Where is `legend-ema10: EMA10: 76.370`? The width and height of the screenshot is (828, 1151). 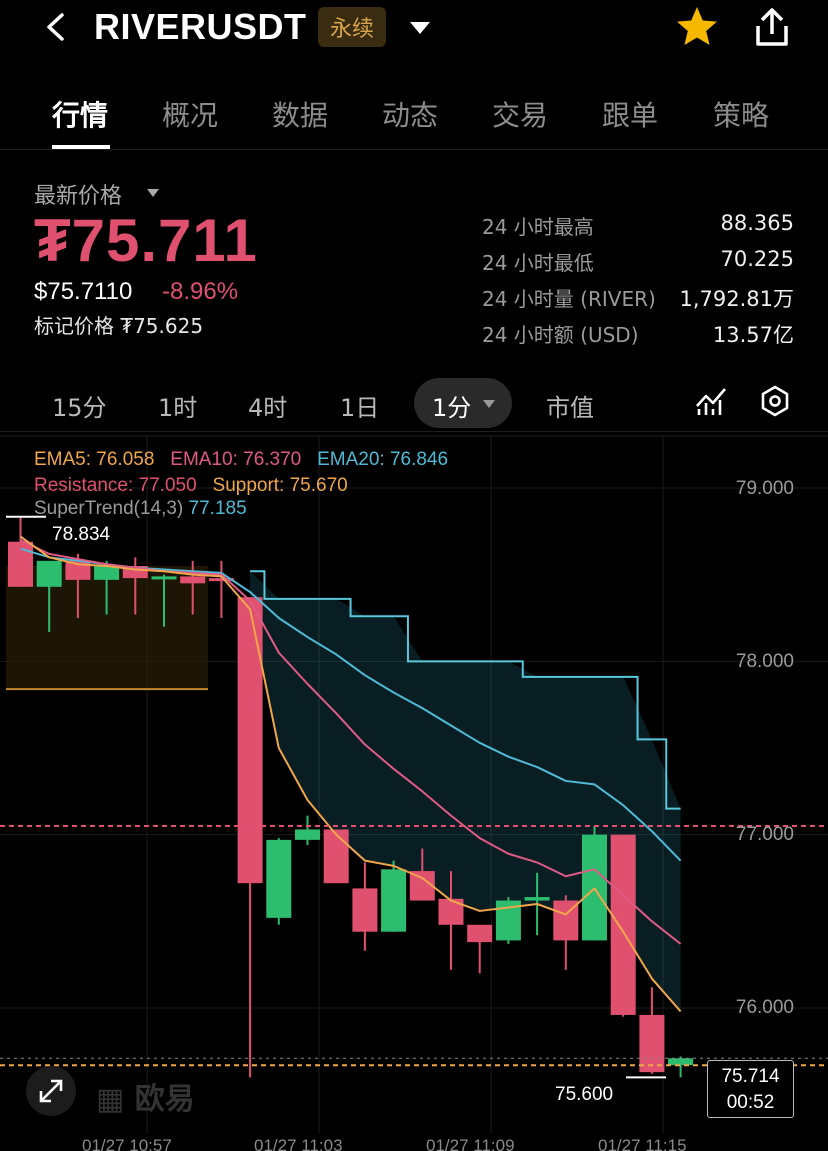 legend-ema10: EMA10: 76.370 is located at coordinates (236, 459).